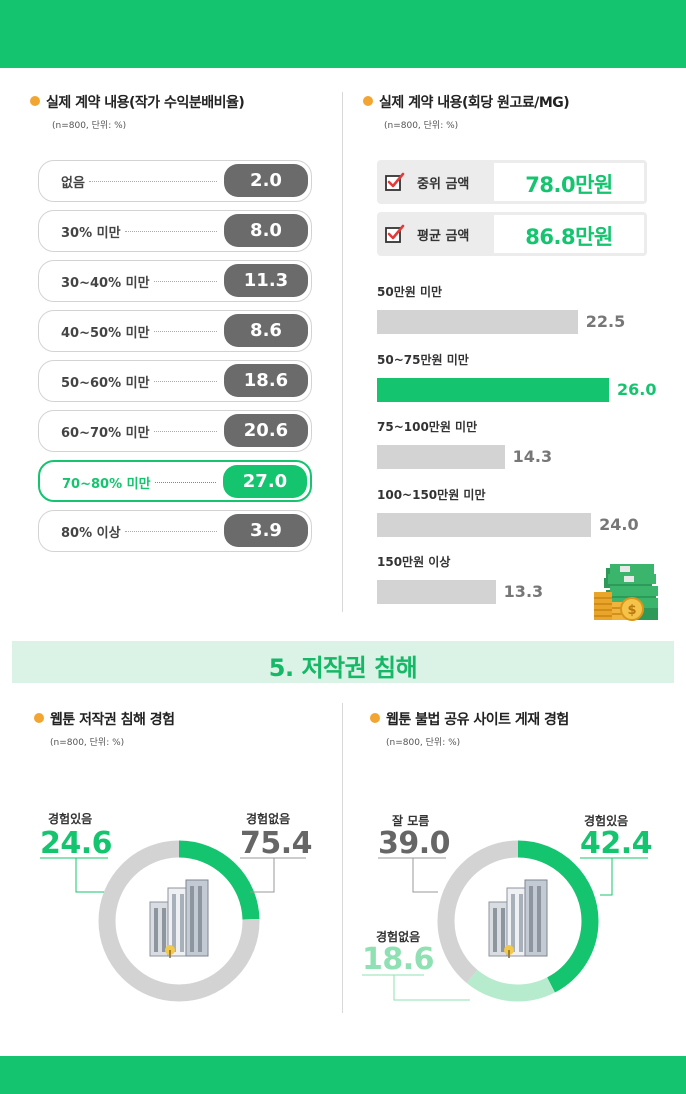  Describe the element at coordinates (532, 456) in the screenshot. I see `fee-bar-value: 14.3` at that location.